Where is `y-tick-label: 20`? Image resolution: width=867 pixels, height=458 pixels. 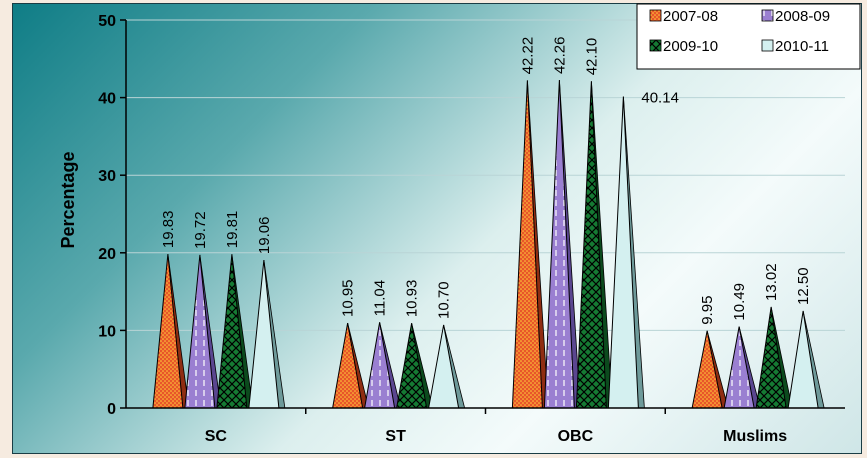
y-tick-label: 20 is located at coordinates (107, 254).